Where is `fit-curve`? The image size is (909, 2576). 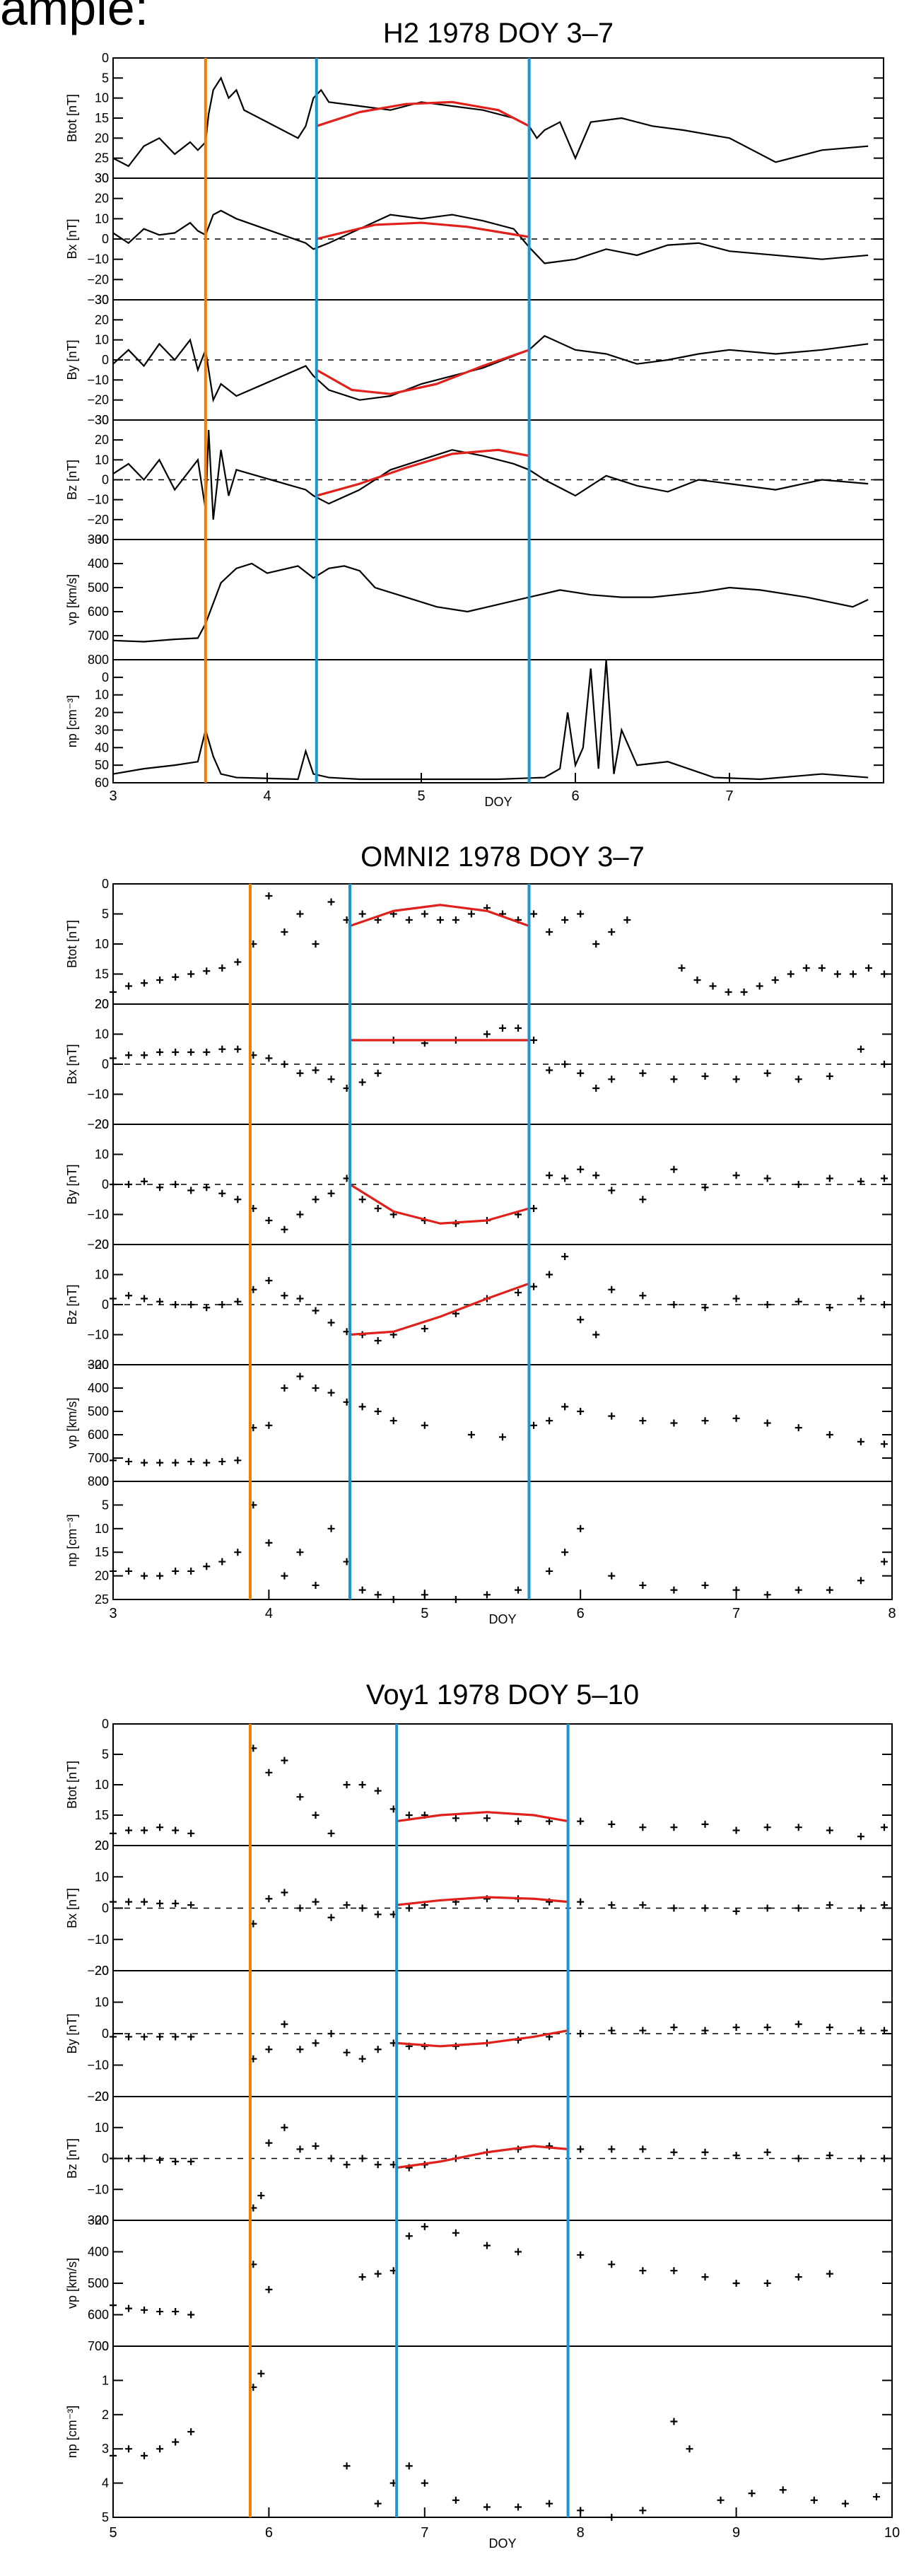 fit-curve is located at coordinates (482, 1817).